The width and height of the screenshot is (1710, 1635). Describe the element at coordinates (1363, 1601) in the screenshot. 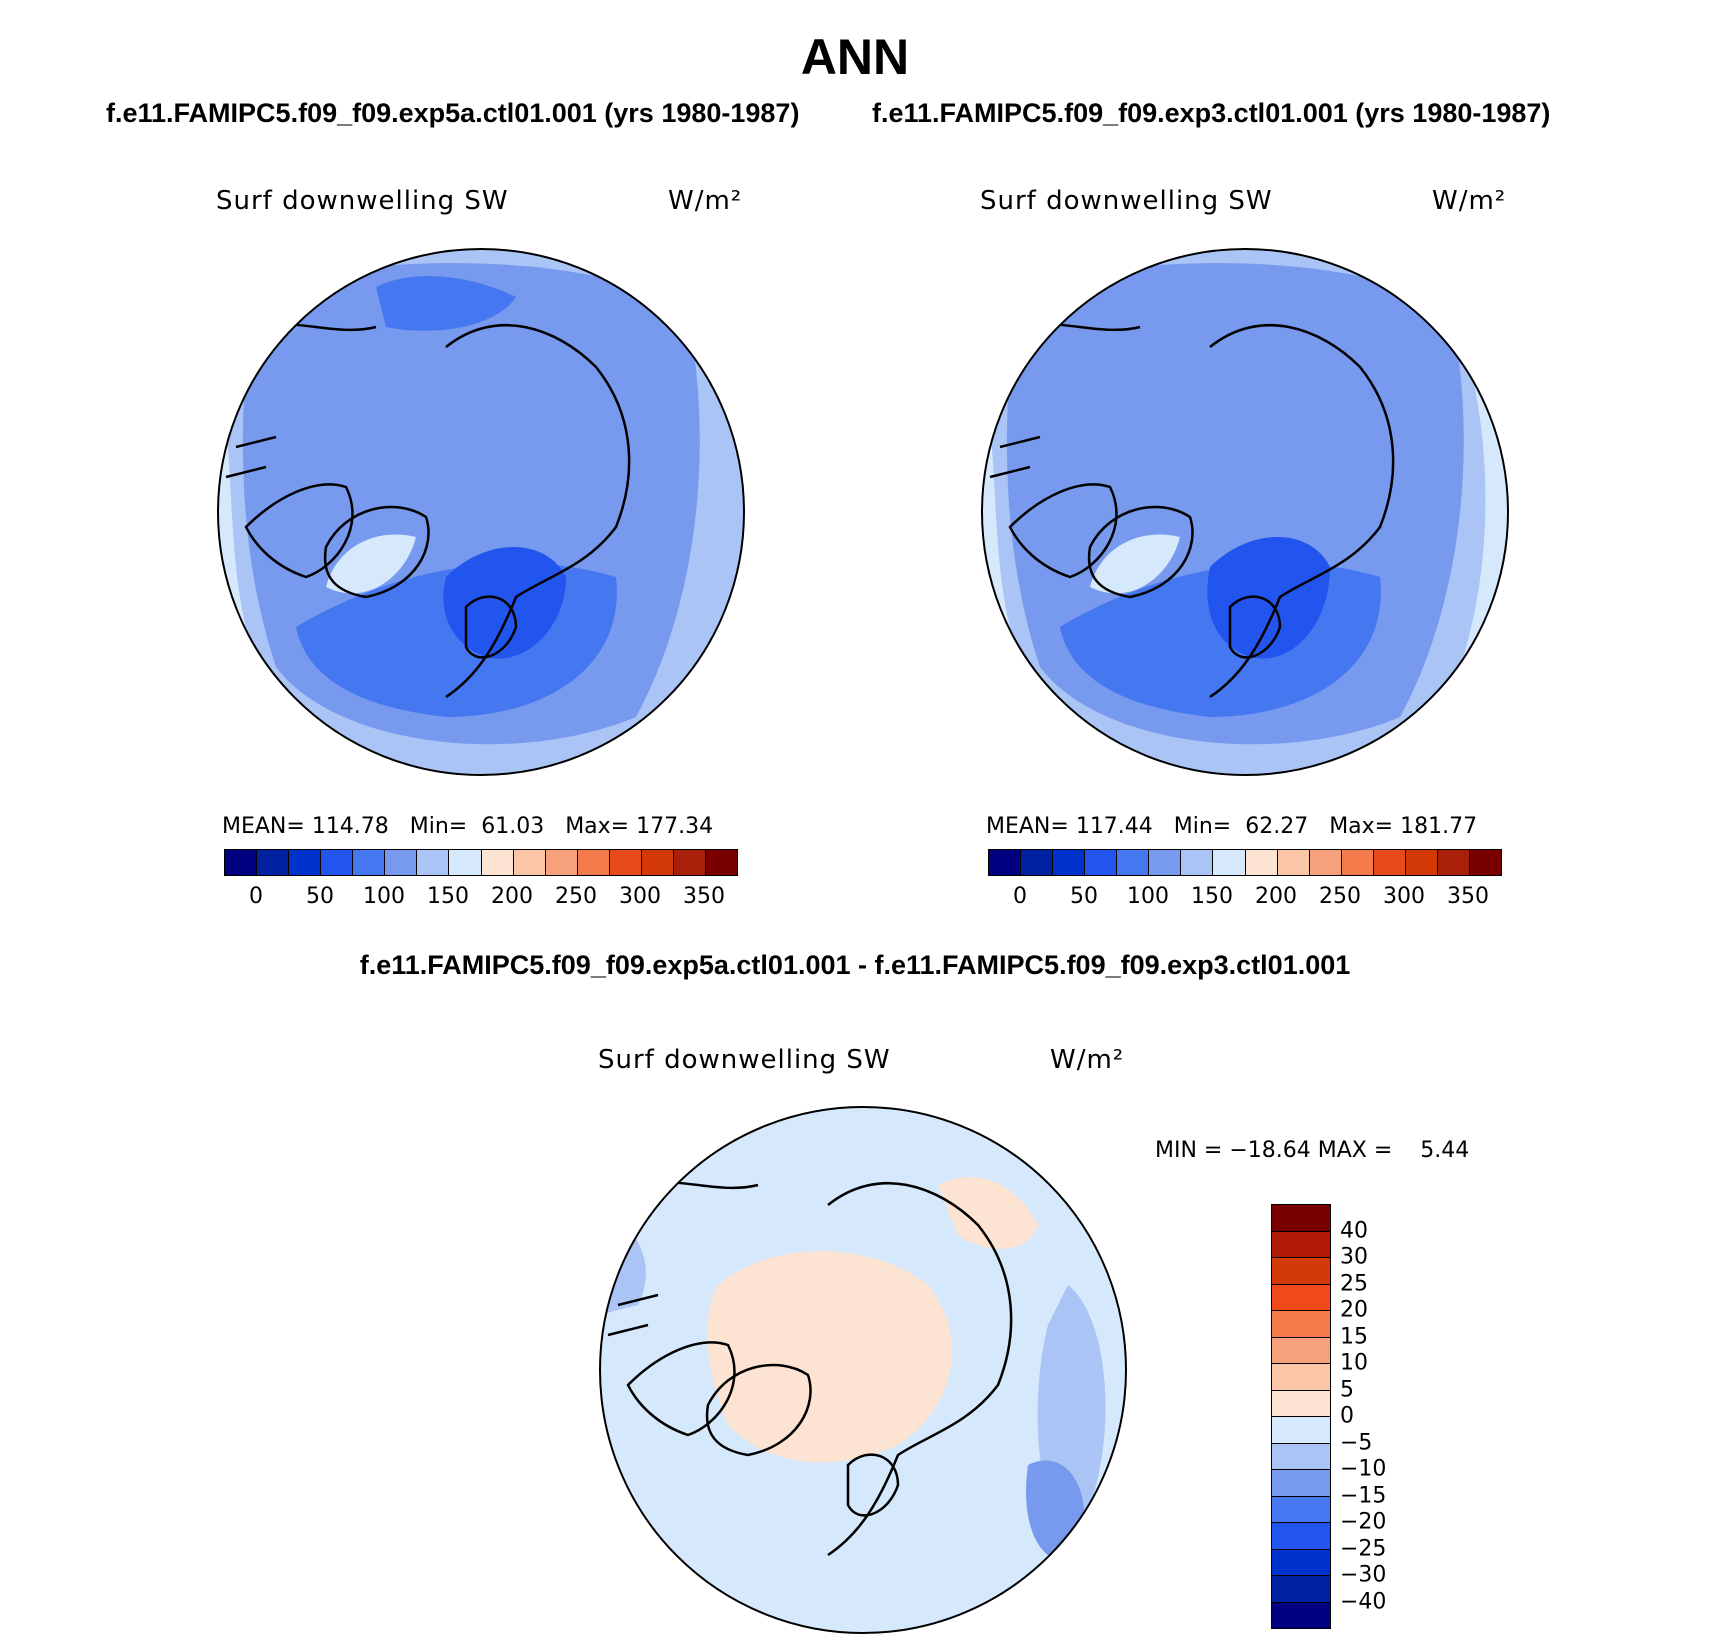

I see `colorbar-tick-label: −40` at that location.